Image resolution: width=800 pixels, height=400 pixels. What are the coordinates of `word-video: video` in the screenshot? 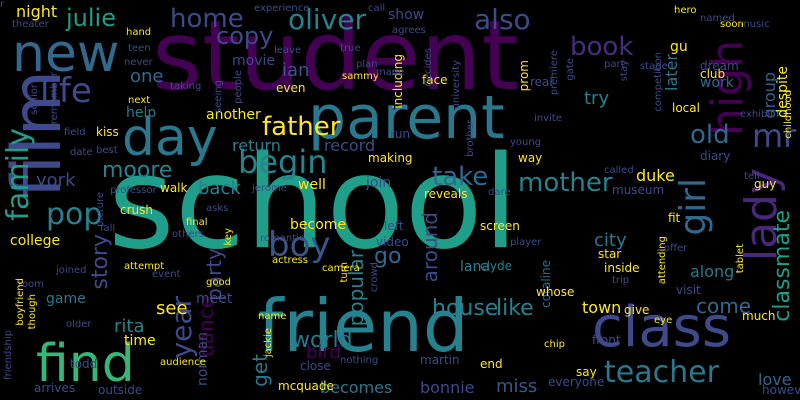 It's located at (392, 242).